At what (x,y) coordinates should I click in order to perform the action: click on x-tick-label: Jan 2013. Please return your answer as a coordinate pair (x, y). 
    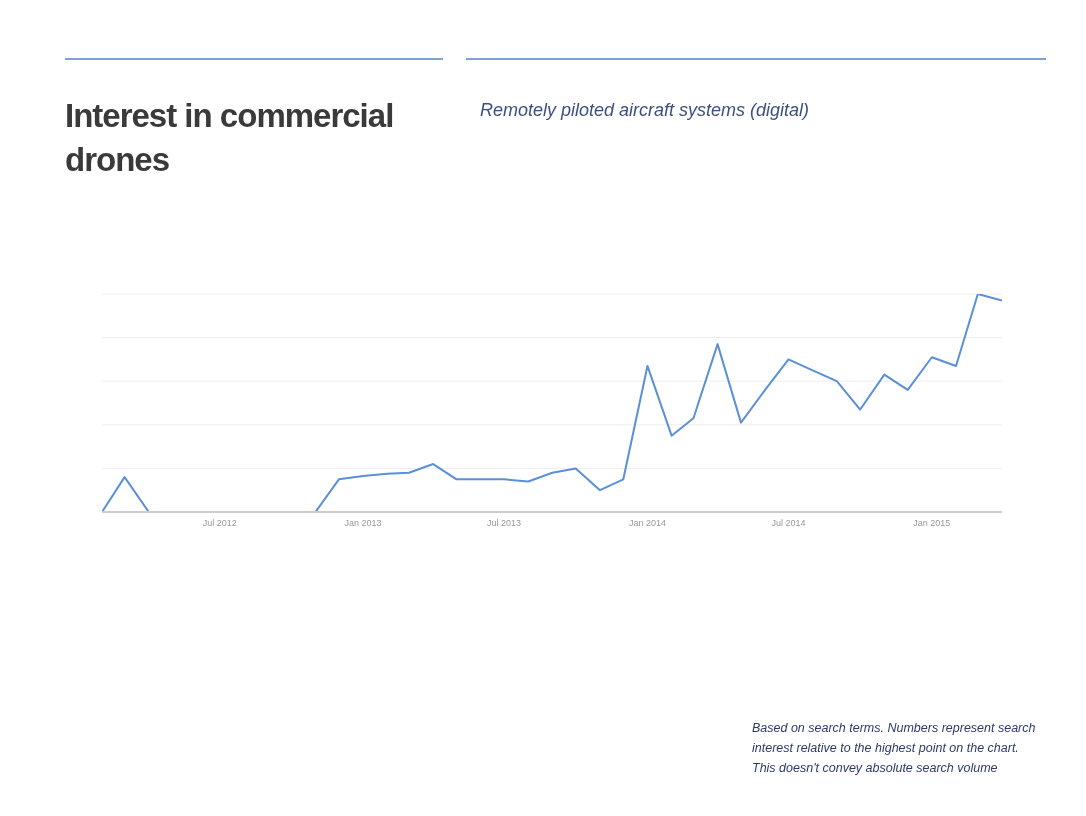
    Looking at the image, I should click on (363, 523).